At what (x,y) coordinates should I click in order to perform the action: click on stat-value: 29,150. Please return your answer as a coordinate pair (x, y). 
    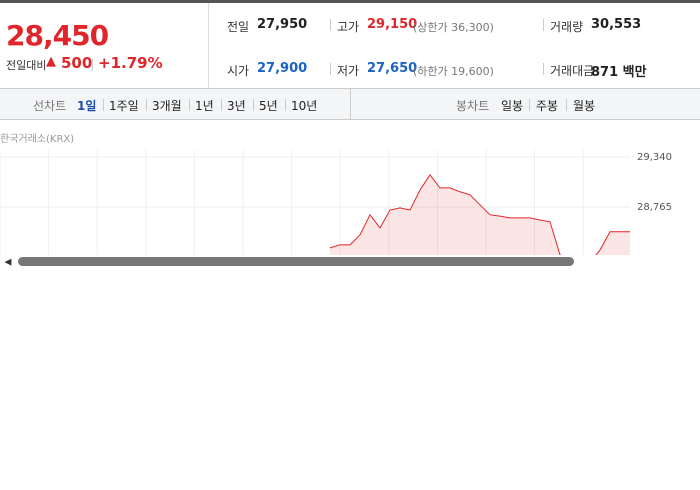
    Looking at the image, I should click on (392, 24).